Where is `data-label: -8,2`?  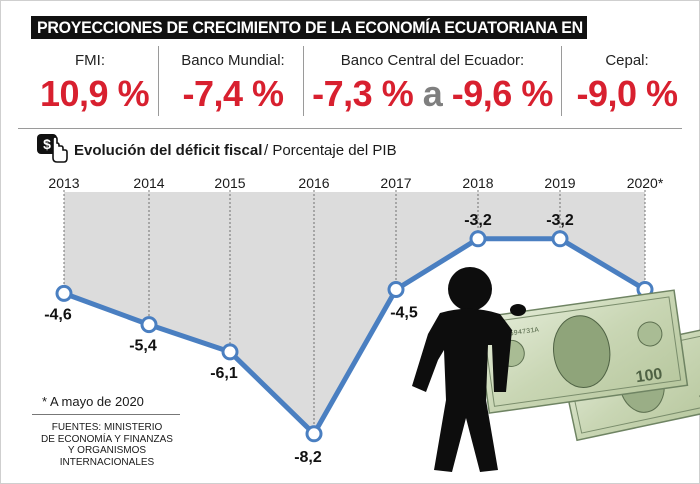 data-label: -8,2 is located at coordinates (308, 457).